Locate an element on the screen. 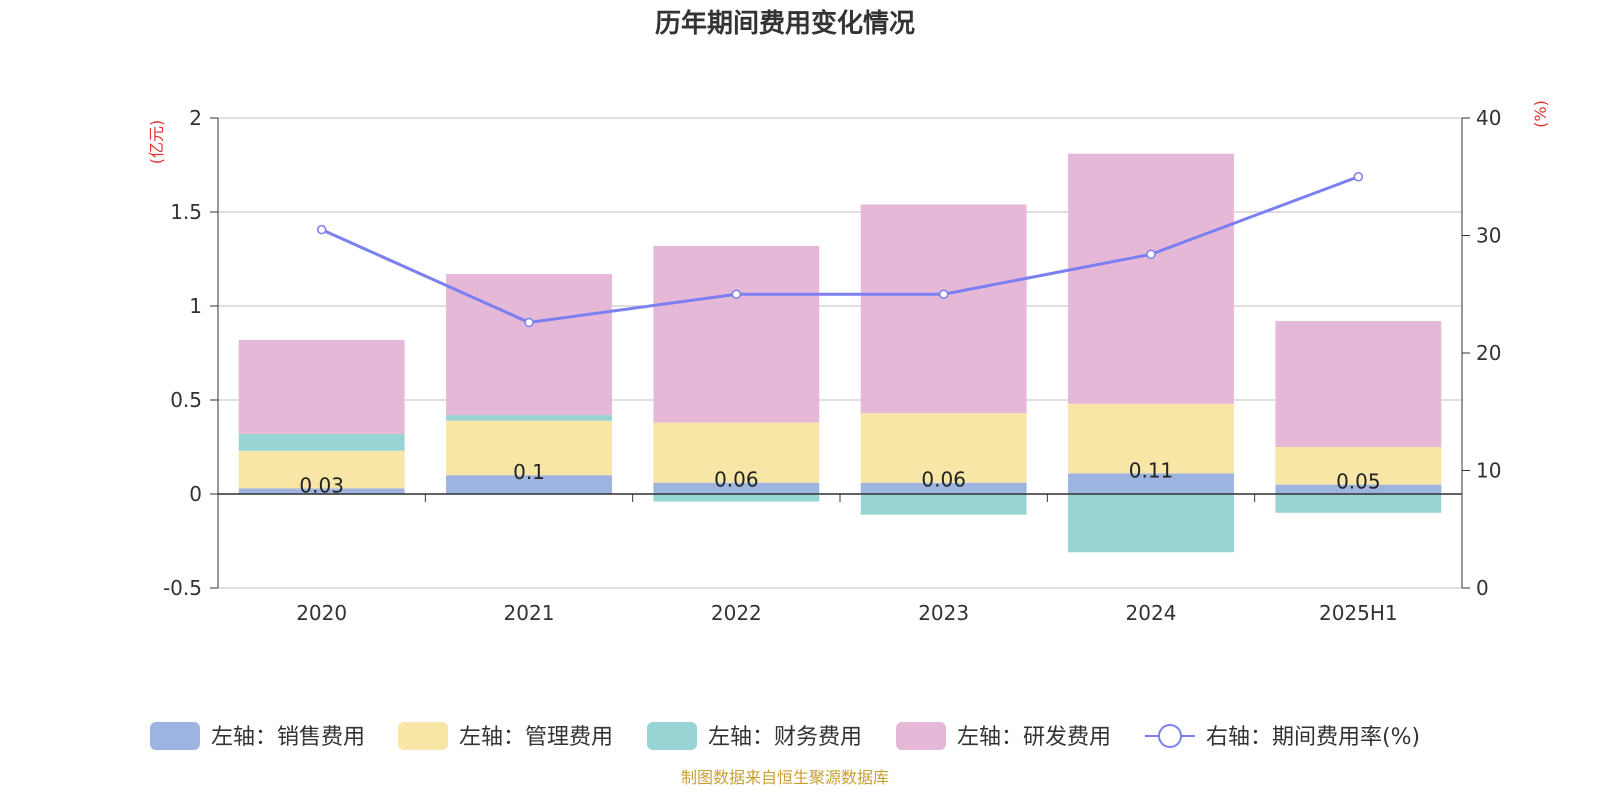 This screenshot has width=1600, height=804. chart-title: 历年期间费用变化情况 is located at coordinates (785, 23).